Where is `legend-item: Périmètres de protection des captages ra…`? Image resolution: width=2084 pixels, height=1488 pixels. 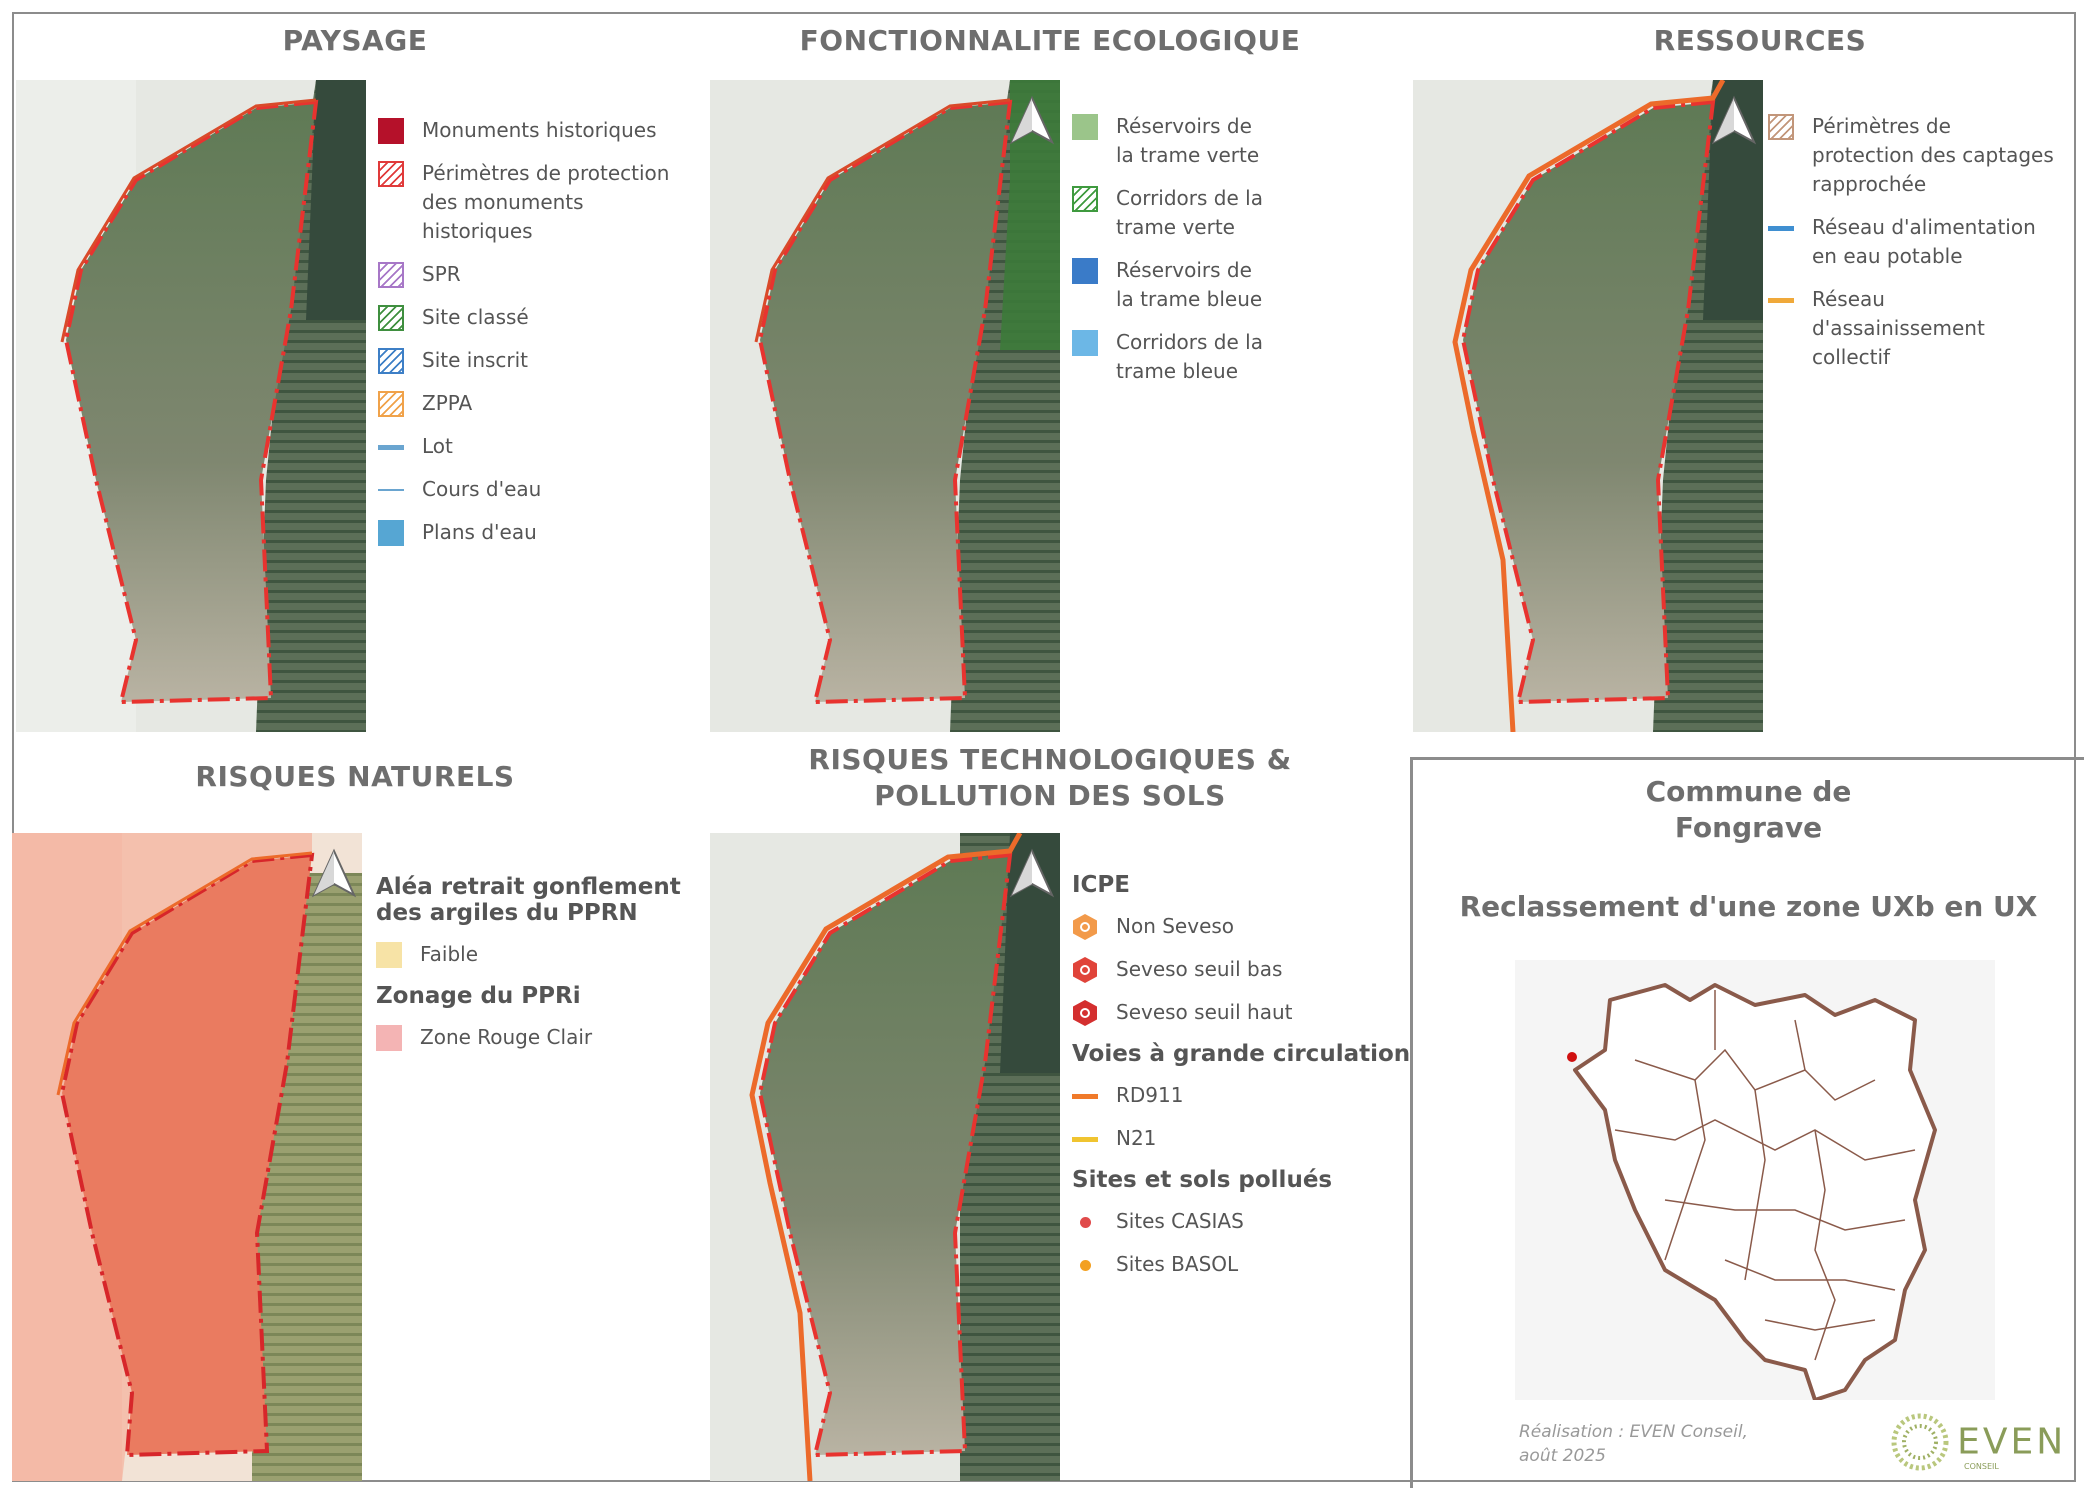 legend-item: Périmètres de protection des captages ra… is located at coordinates (1913, 155).